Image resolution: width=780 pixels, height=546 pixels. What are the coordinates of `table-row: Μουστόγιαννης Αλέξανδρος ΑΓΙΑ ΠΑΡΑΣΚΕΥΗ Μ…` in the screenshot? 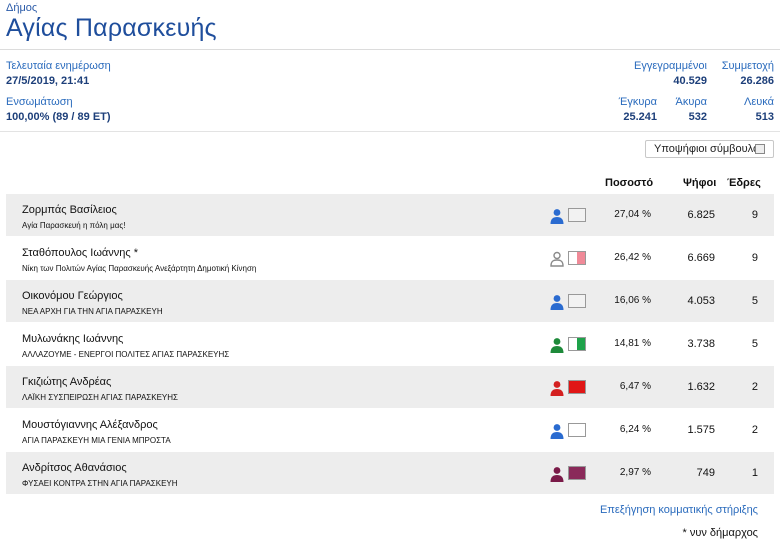 It's located at (390, 430).